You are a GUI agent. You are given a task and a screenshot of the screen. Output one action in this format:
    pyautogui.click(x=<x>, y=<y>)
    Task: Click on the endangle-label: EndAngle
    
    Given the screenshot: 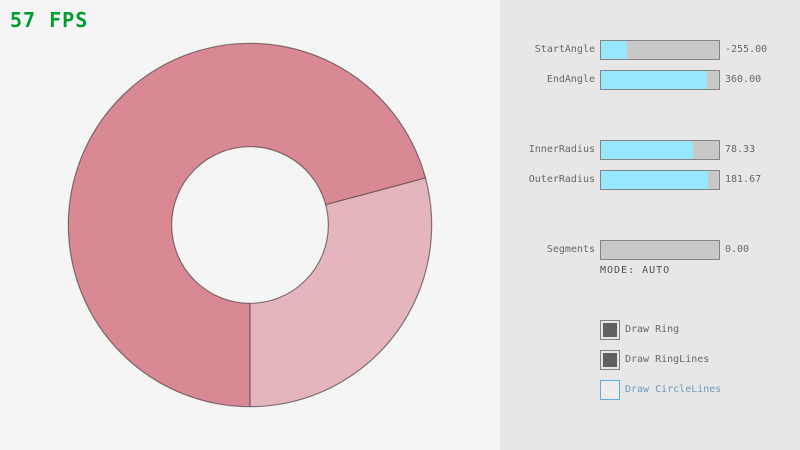 What is the action you would take?
    pyautogui.click(x=570, y=79)
    